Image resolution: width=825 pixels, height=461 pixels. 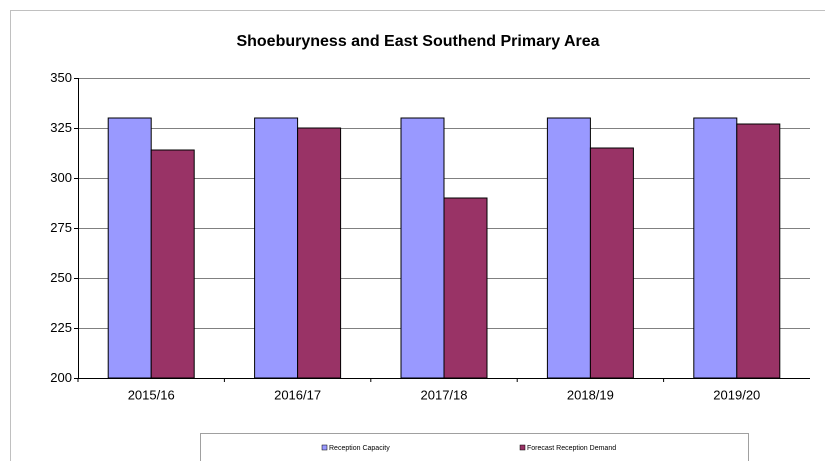 What do you see at coordinates (61, 127) in the screenshot?
I see `y-tick-label: 325` at bounding box center [61, 127].